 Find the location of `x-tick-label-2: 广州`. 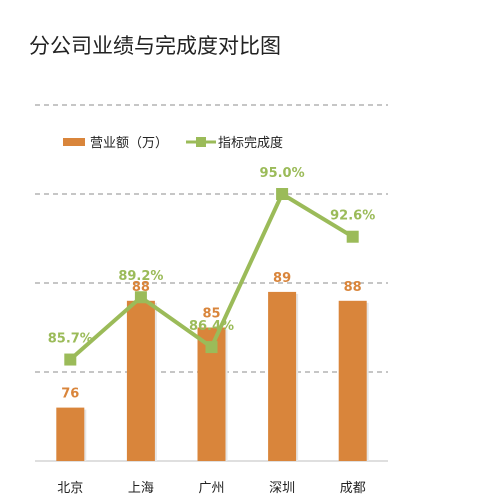

x-tick-label-2: 广州 is located at coordinates (211, 488).